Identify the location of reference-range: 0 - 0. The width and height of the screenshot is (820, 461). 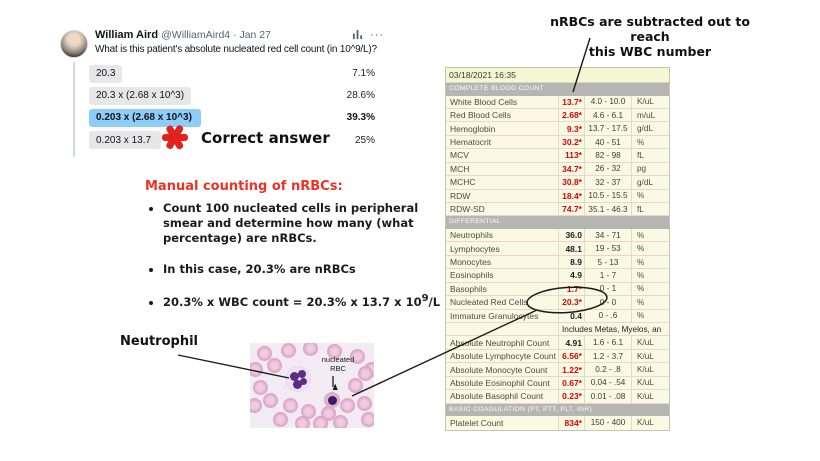
(608, 302).